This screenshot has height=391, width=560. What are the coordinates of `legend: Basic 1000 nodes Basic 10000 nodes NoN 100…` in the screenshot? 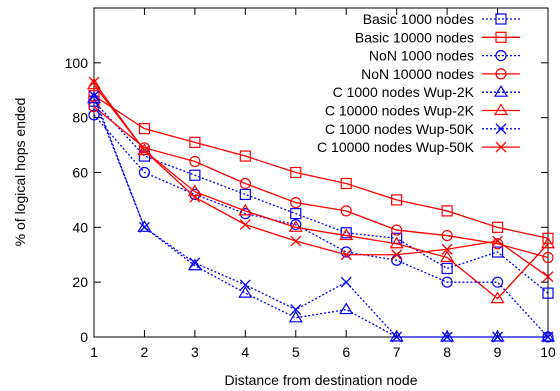 It's located at (418, 83).